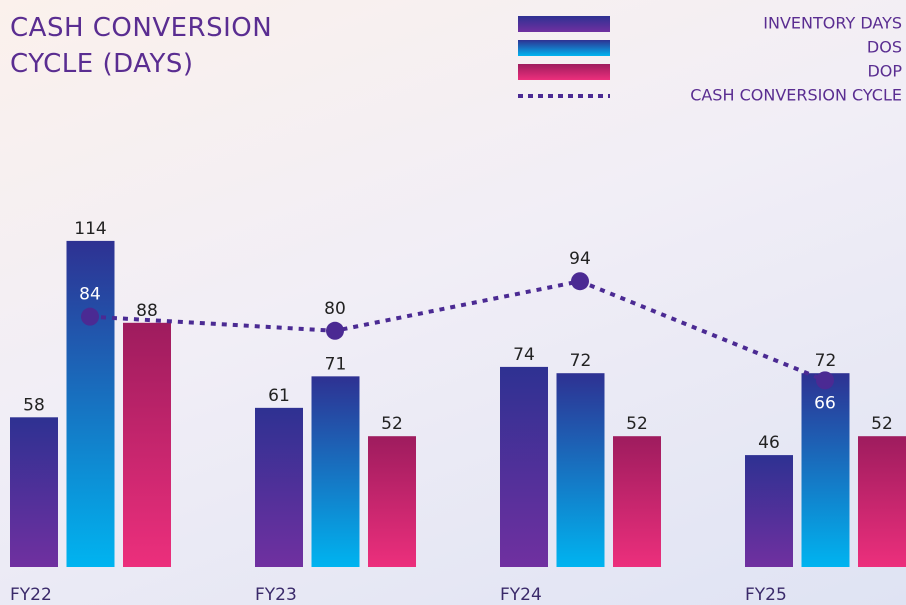 Image resolution: width=906 pixels, height=605 pixels. Describe the element at coordinates (832, 23) in the screenshot. I see `legend-label: INVENTORY DAYS` at that location.